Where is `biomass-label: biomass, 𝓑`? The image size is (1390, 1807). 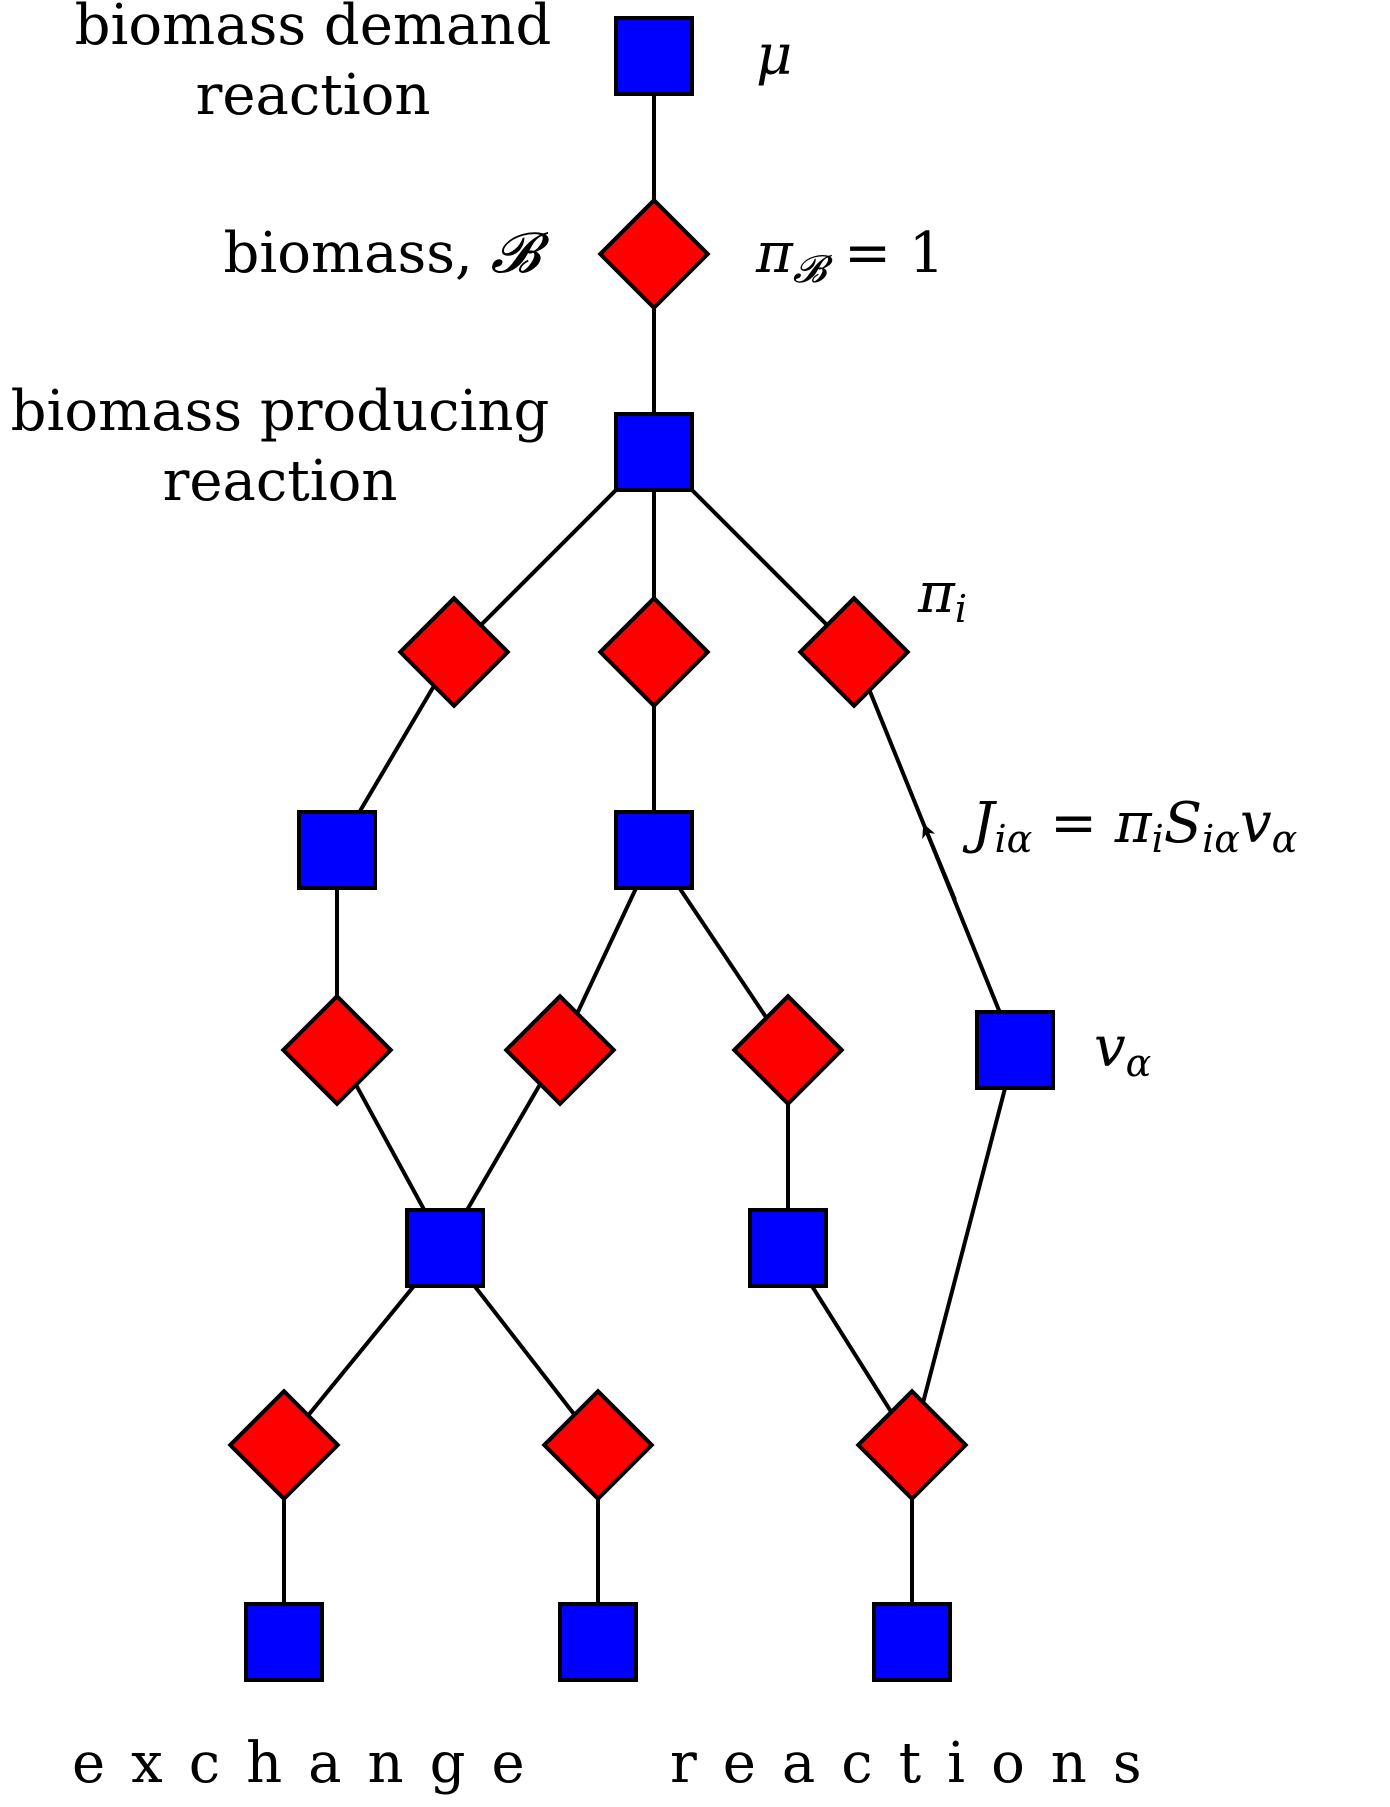
biomass-label: biomass, 𝓑 is located at coordinates (387, 253).